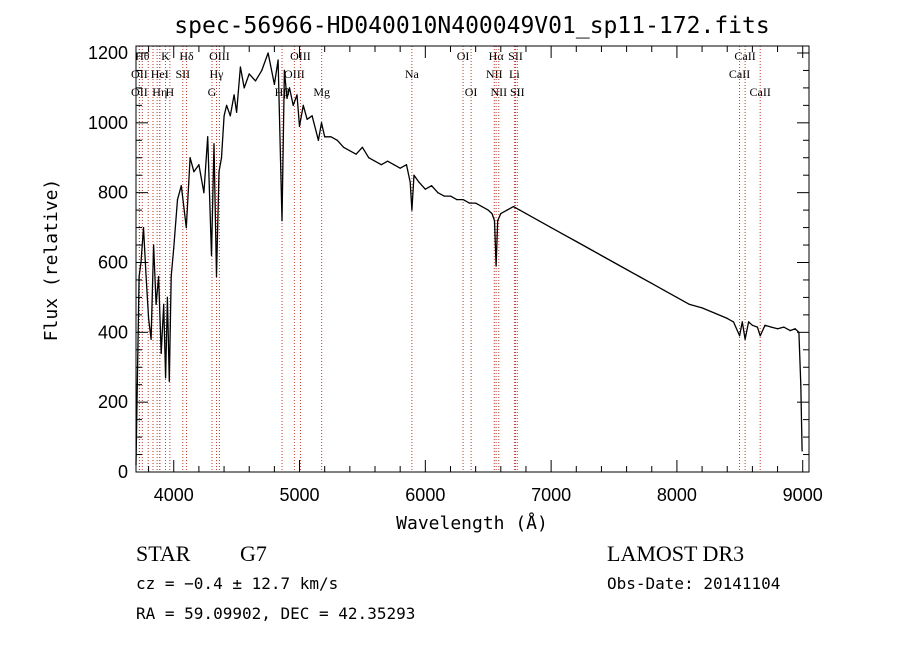 This screenshot has height=649, width=900. Describe the element at coordinates (514, 74) in the screenshot. I see `line-marker-label: Li` at that location.